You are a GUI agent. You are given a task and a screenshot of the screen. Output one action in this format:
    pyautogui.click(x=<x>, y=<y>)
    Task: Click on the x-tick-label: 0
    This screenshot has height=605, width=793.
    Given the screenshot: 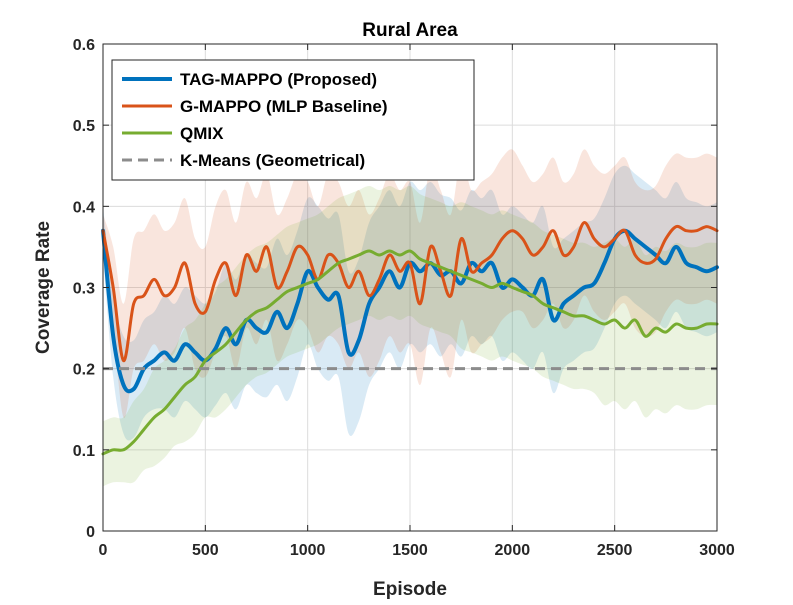 What is the action you would take?
    pyautogui.click(x=103, y=550)
    